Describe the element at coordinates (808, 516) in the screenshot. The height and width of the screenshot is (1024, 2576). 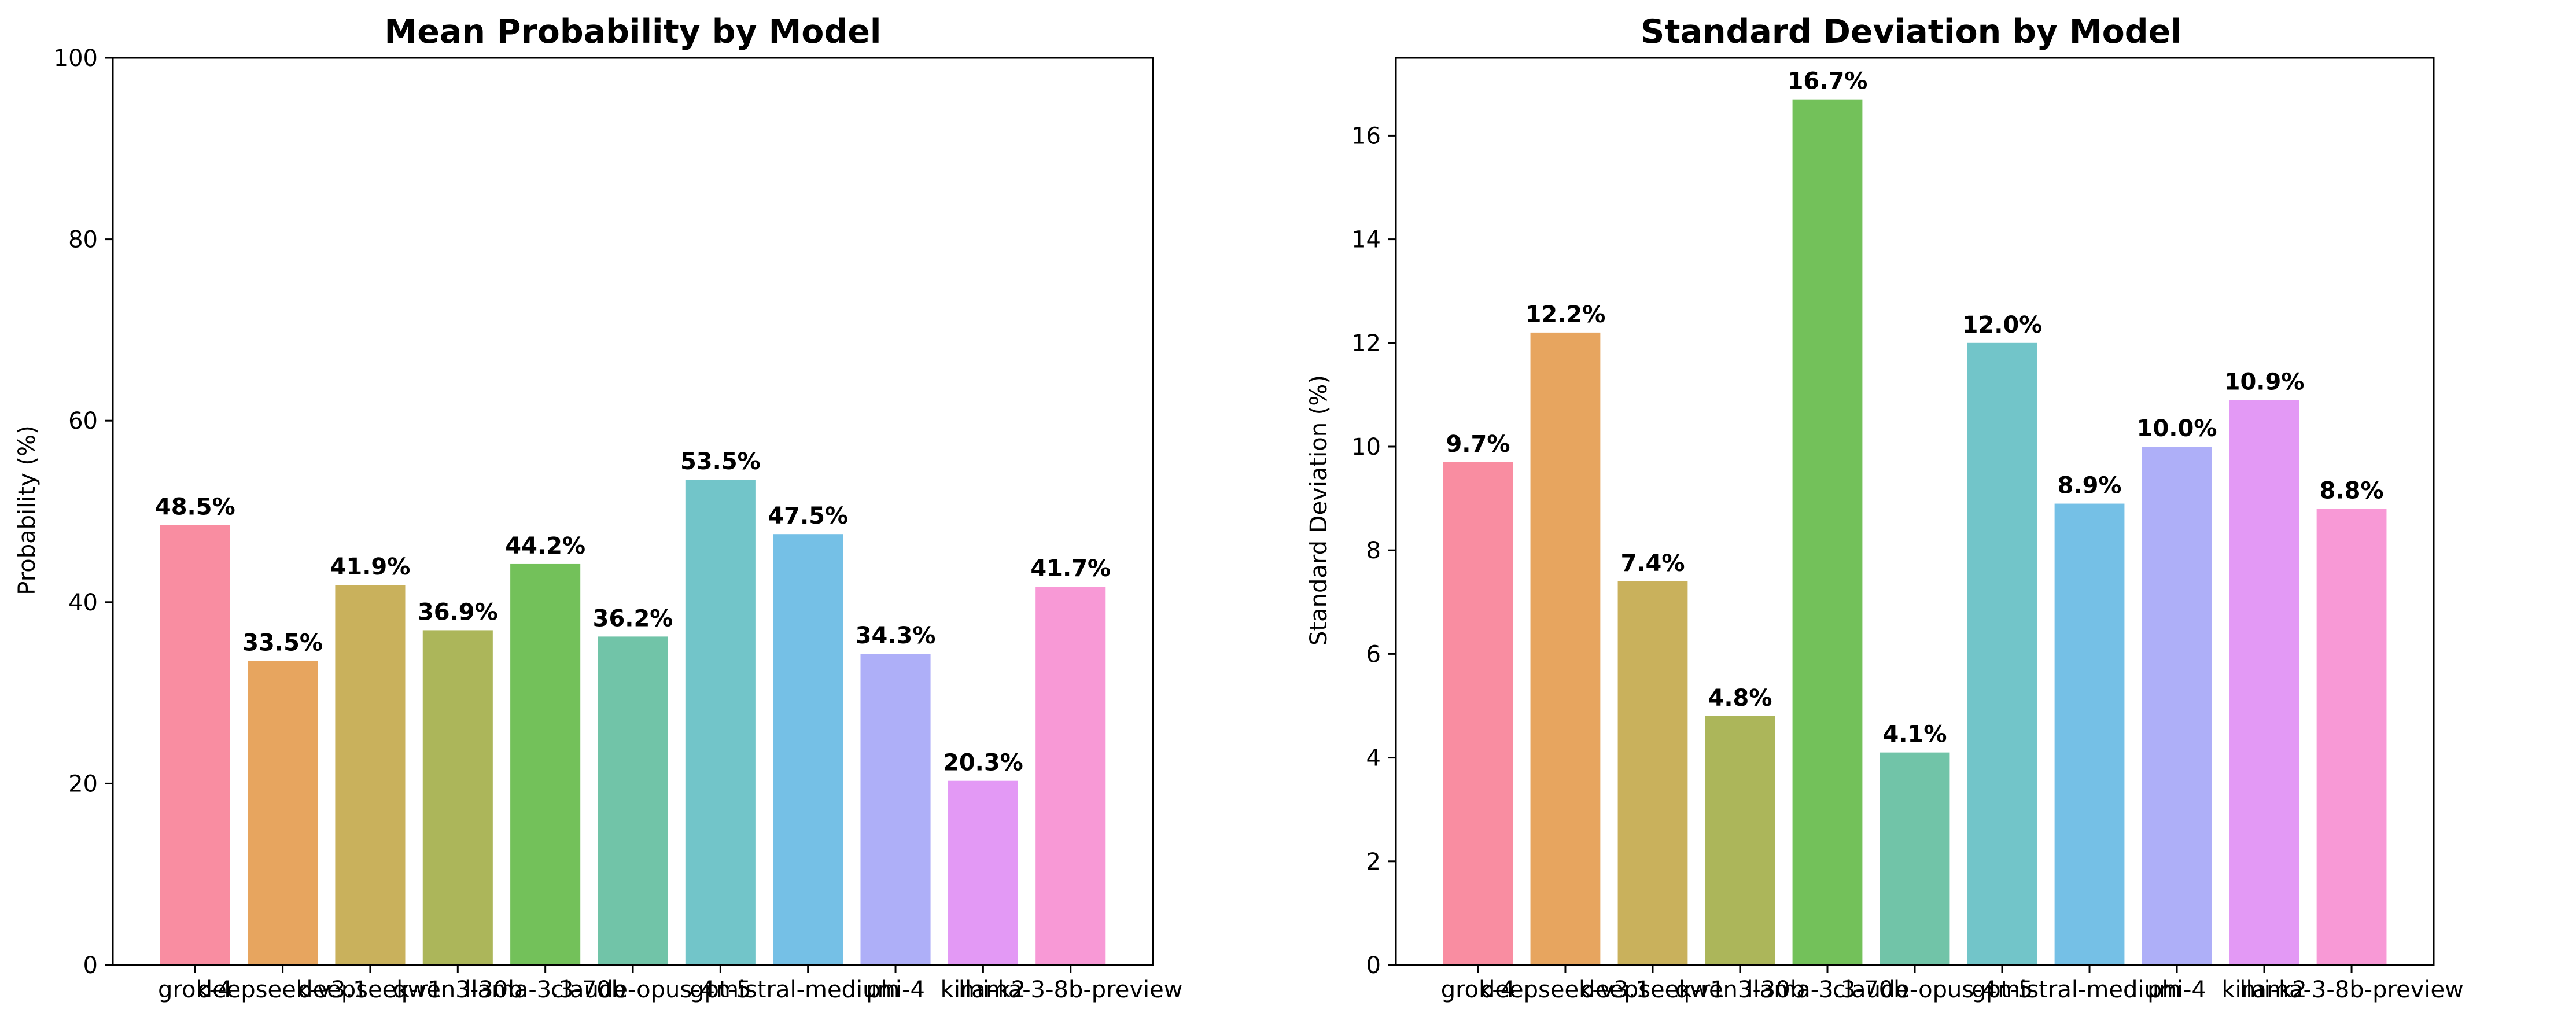
I see `data-label-7: 47.5%` at that location.